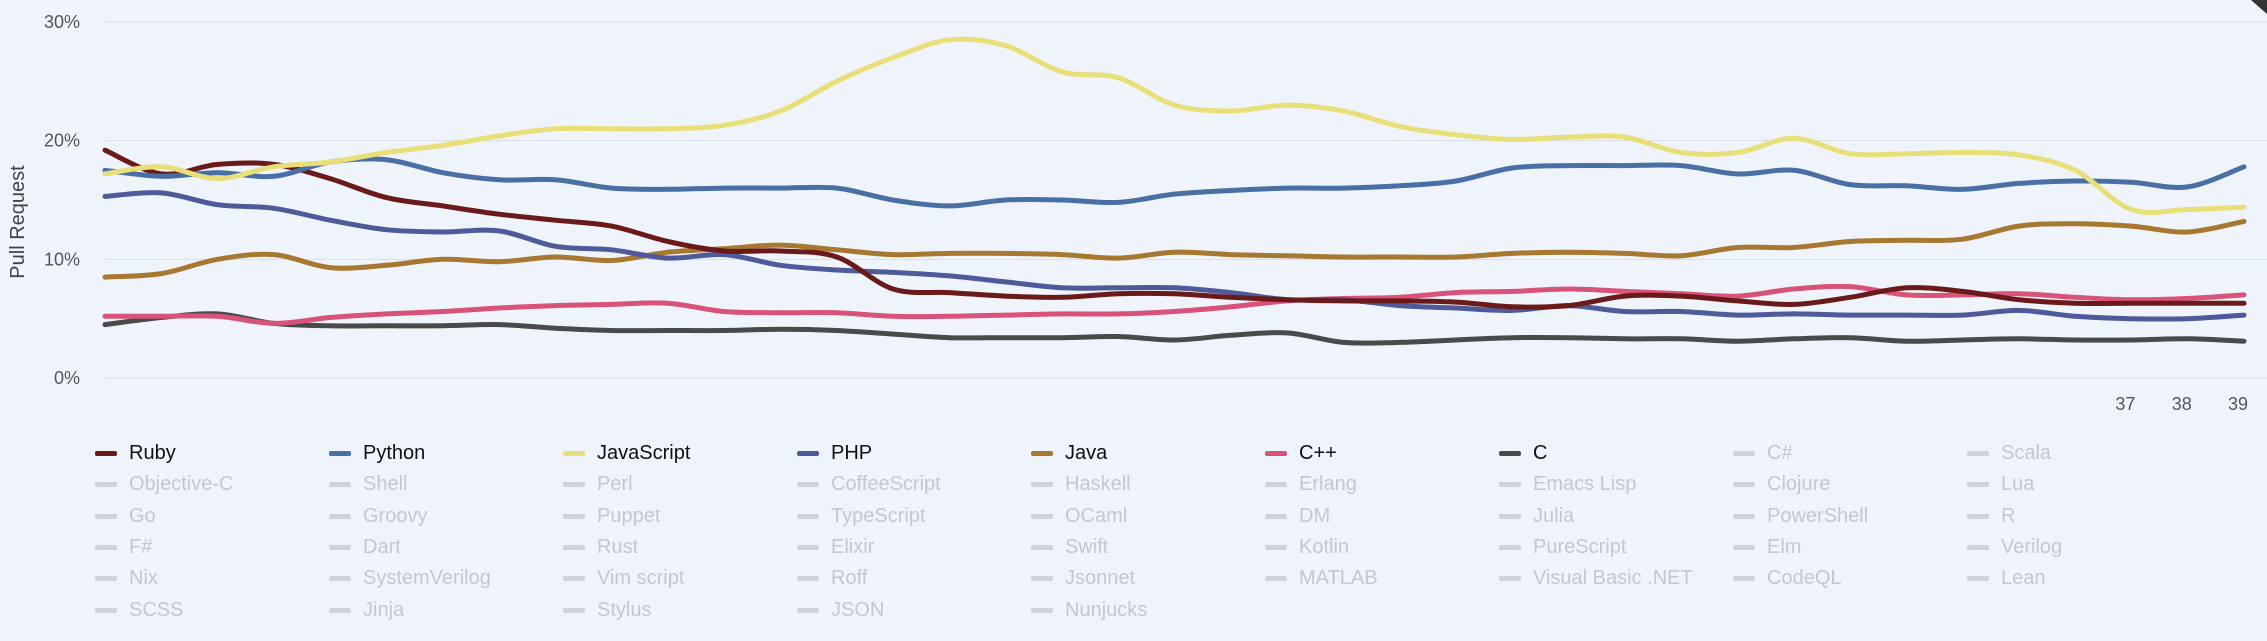 The width and height of the screenshot is (2267, 641). What do you see at coordinates (624, 609) in the screenshot?
I see `legend-label: Stylus` at bounding box center [624, 609].